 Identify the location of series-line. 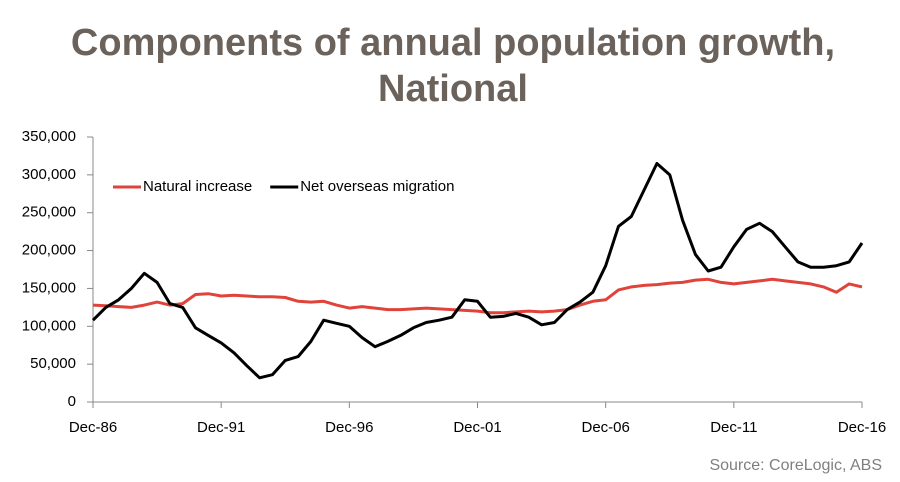
(477, 296).